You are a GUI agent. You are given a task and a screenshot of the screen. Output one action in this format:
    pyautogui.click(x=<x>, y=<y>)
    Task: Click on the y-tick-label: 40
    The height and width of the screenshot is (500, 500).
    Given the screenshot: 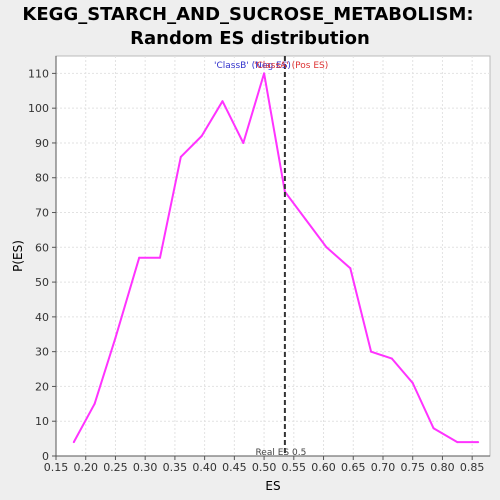 What is the action you would take?
    pyautogui.click(x=42, y=317)
    